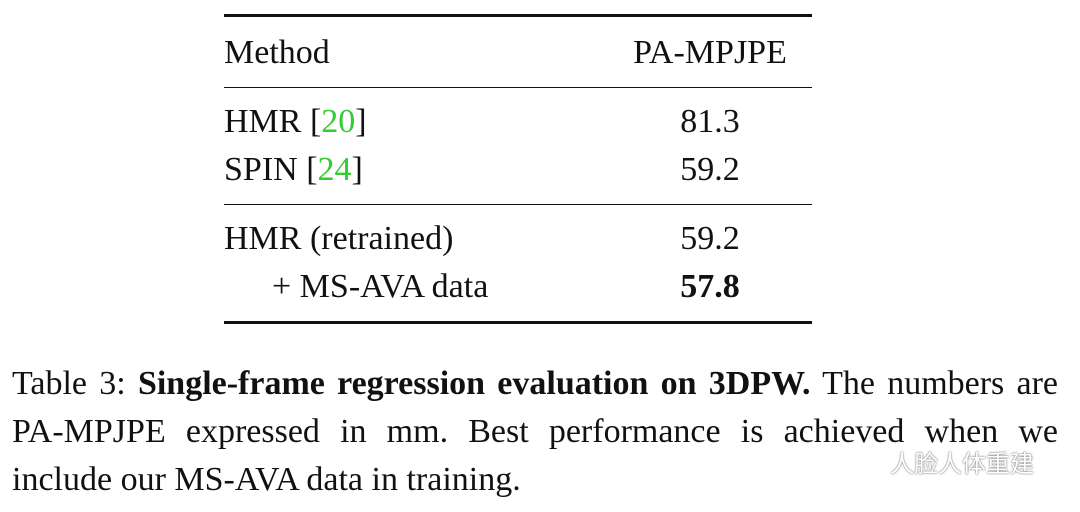 This screenshot has height=512, width=1080. I want to click on table-row: HMR [20] 81.3, so click(518, 122).